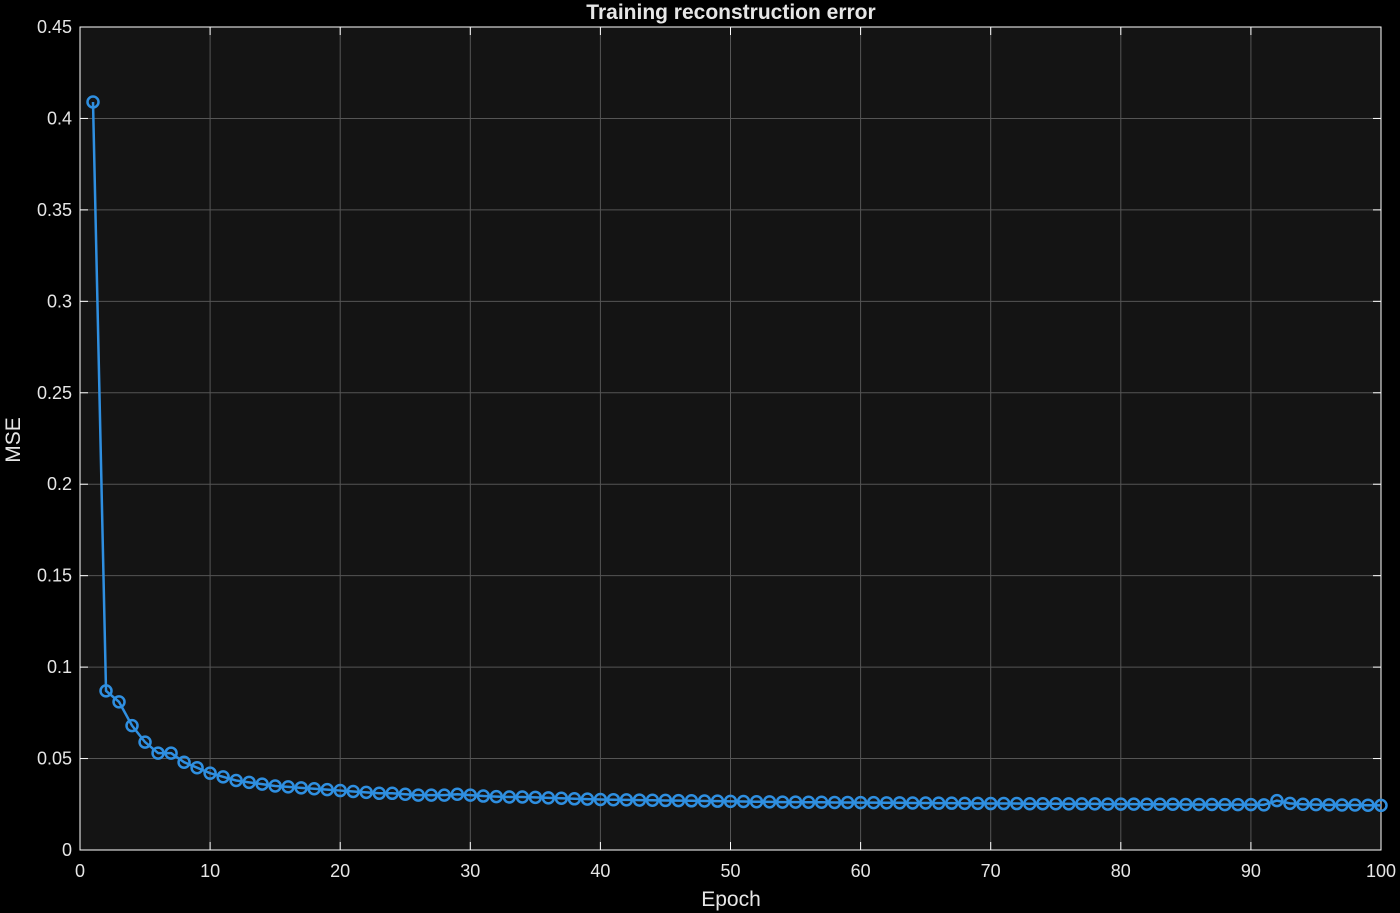  I want to click on x-tick-label: 70, so click(991, 871).